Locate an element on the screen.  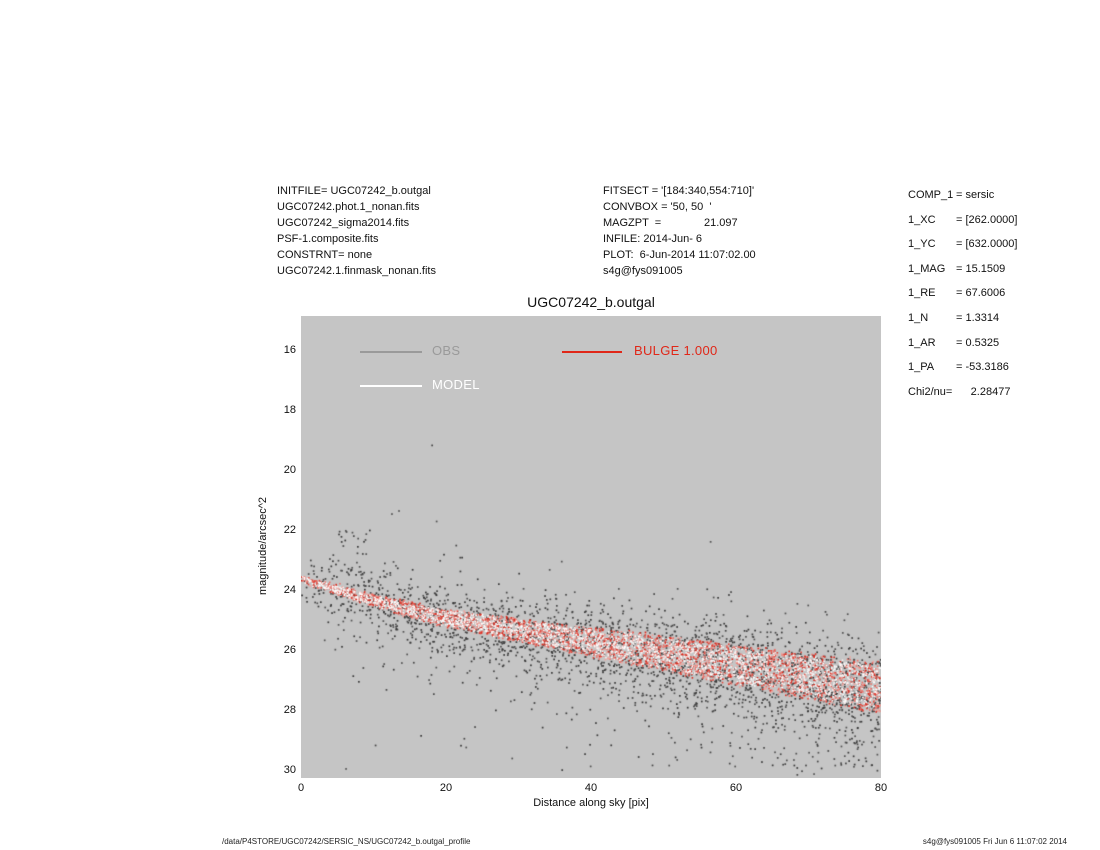
x-axis-label: Distance along sky [pix] is located at coordinates (591, 803).